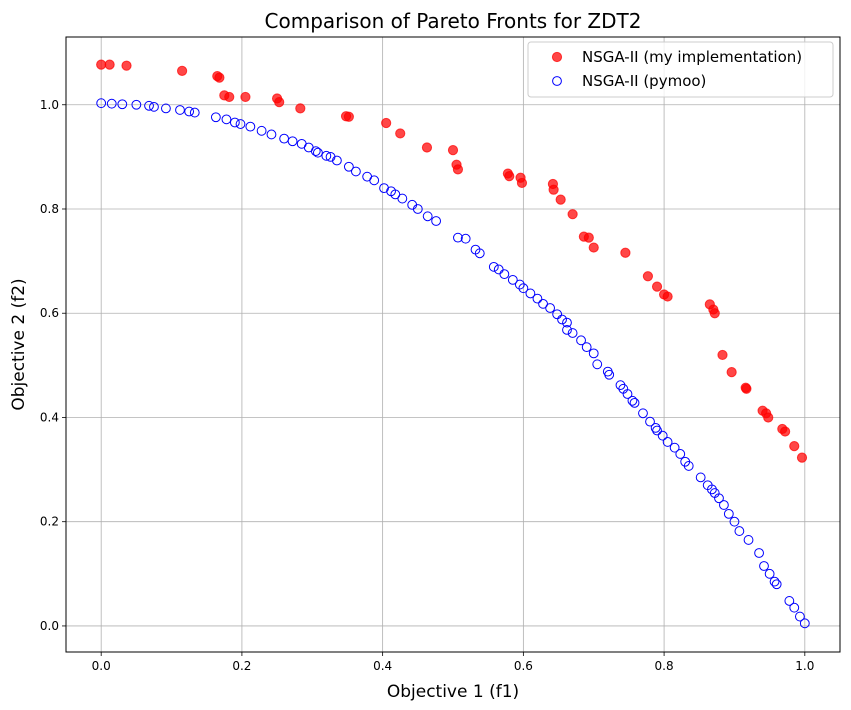  What do you see at coordinates (49, 522) in the screenshot?
I see `y-tick-label: 0.2` at bounding box center [49, 522].